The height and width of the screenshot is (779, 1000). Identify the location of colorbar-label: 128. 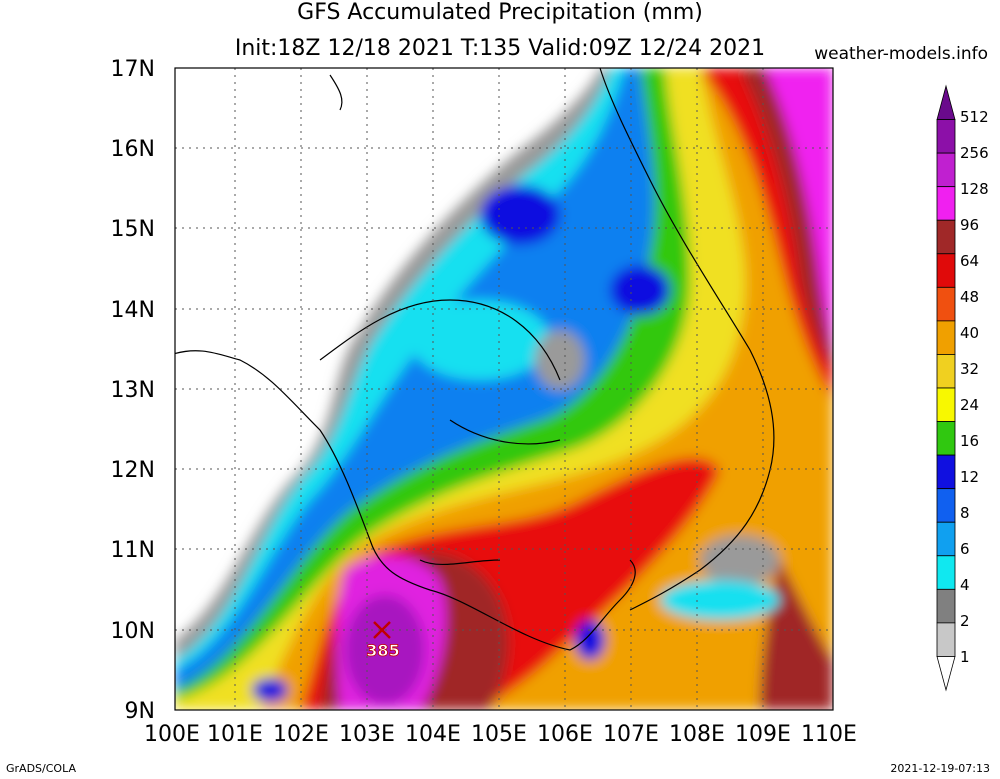
(974, 189).